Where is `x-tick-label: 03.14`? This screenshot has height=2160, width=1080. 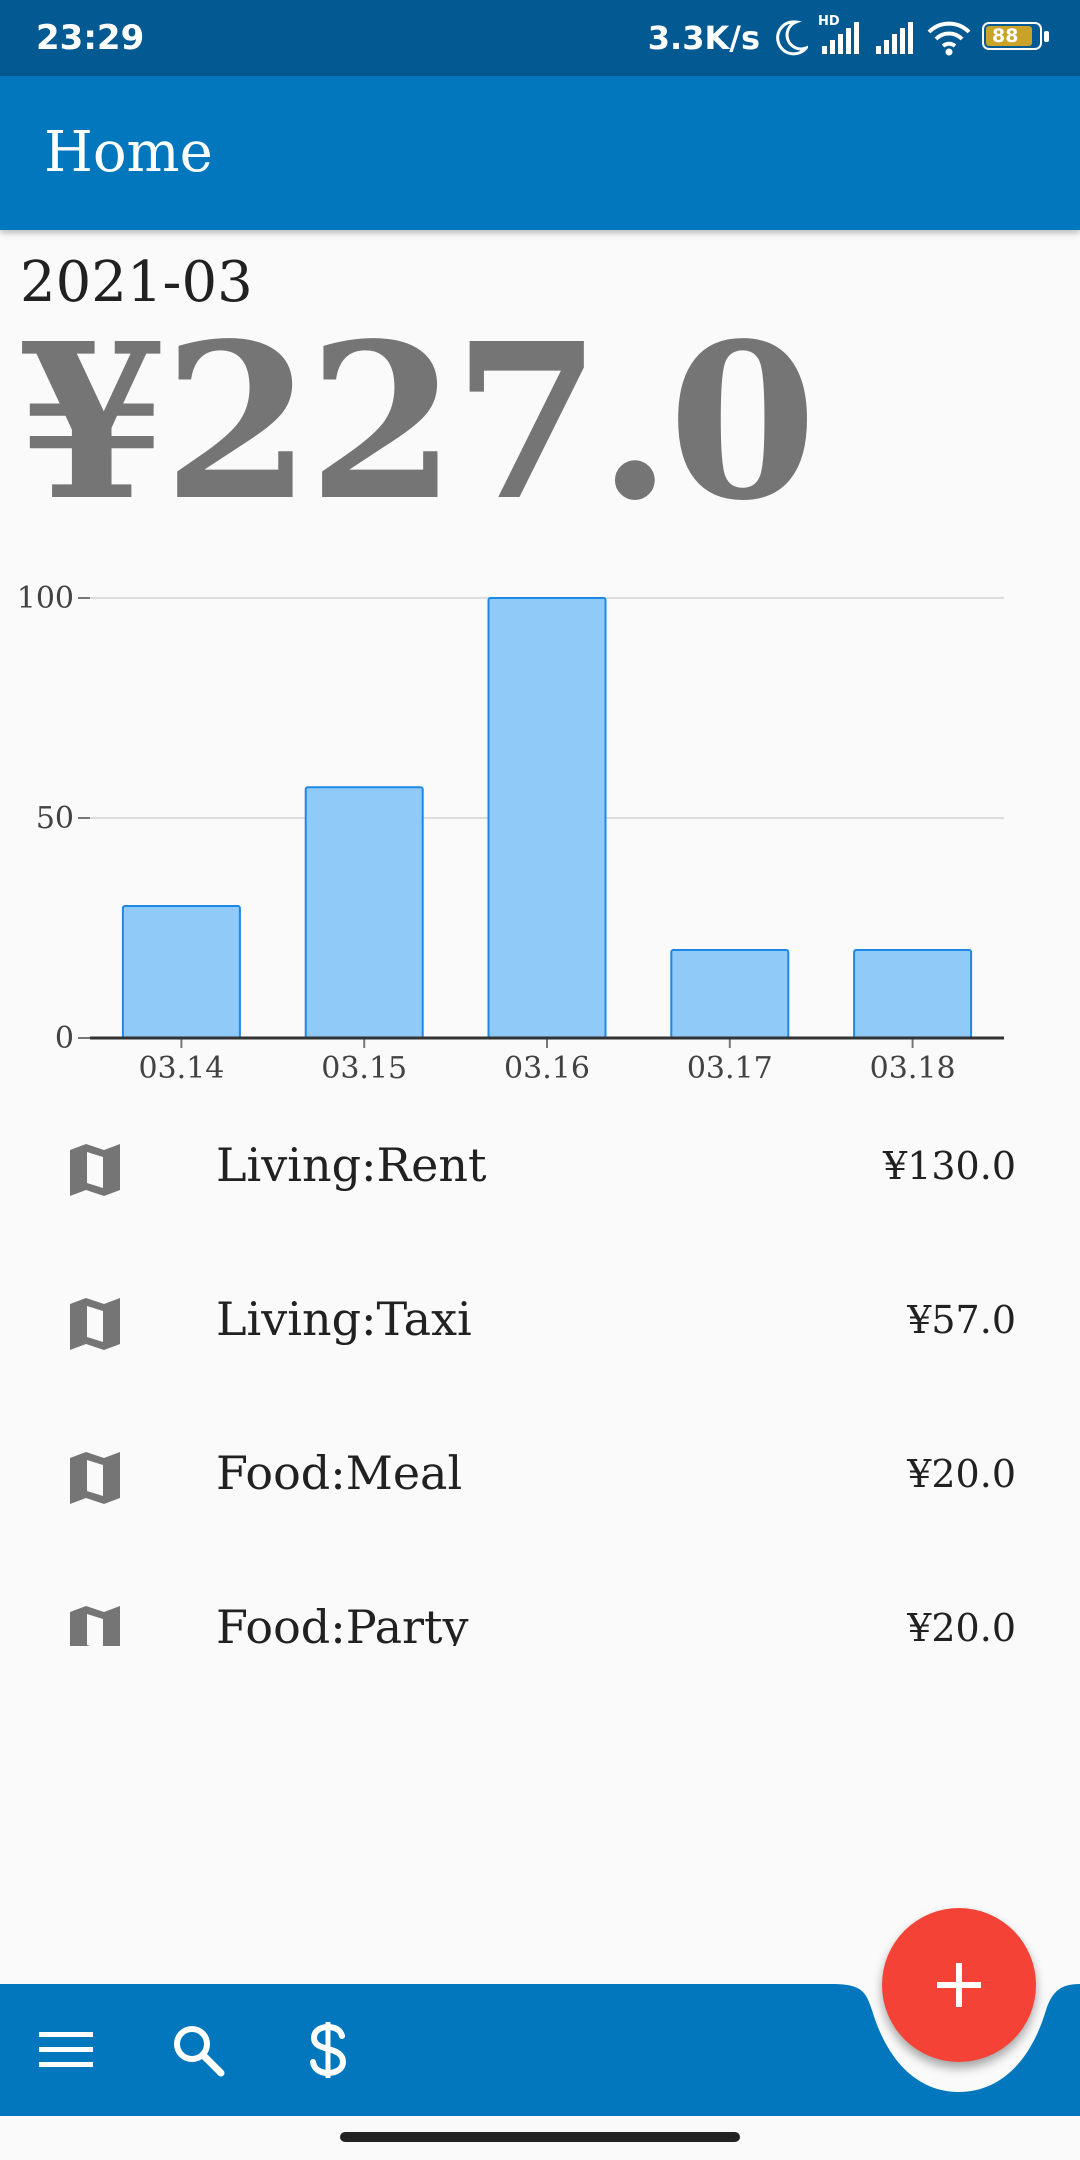
x-tick-label: 03.14 is located at coordinates (181, 1068).